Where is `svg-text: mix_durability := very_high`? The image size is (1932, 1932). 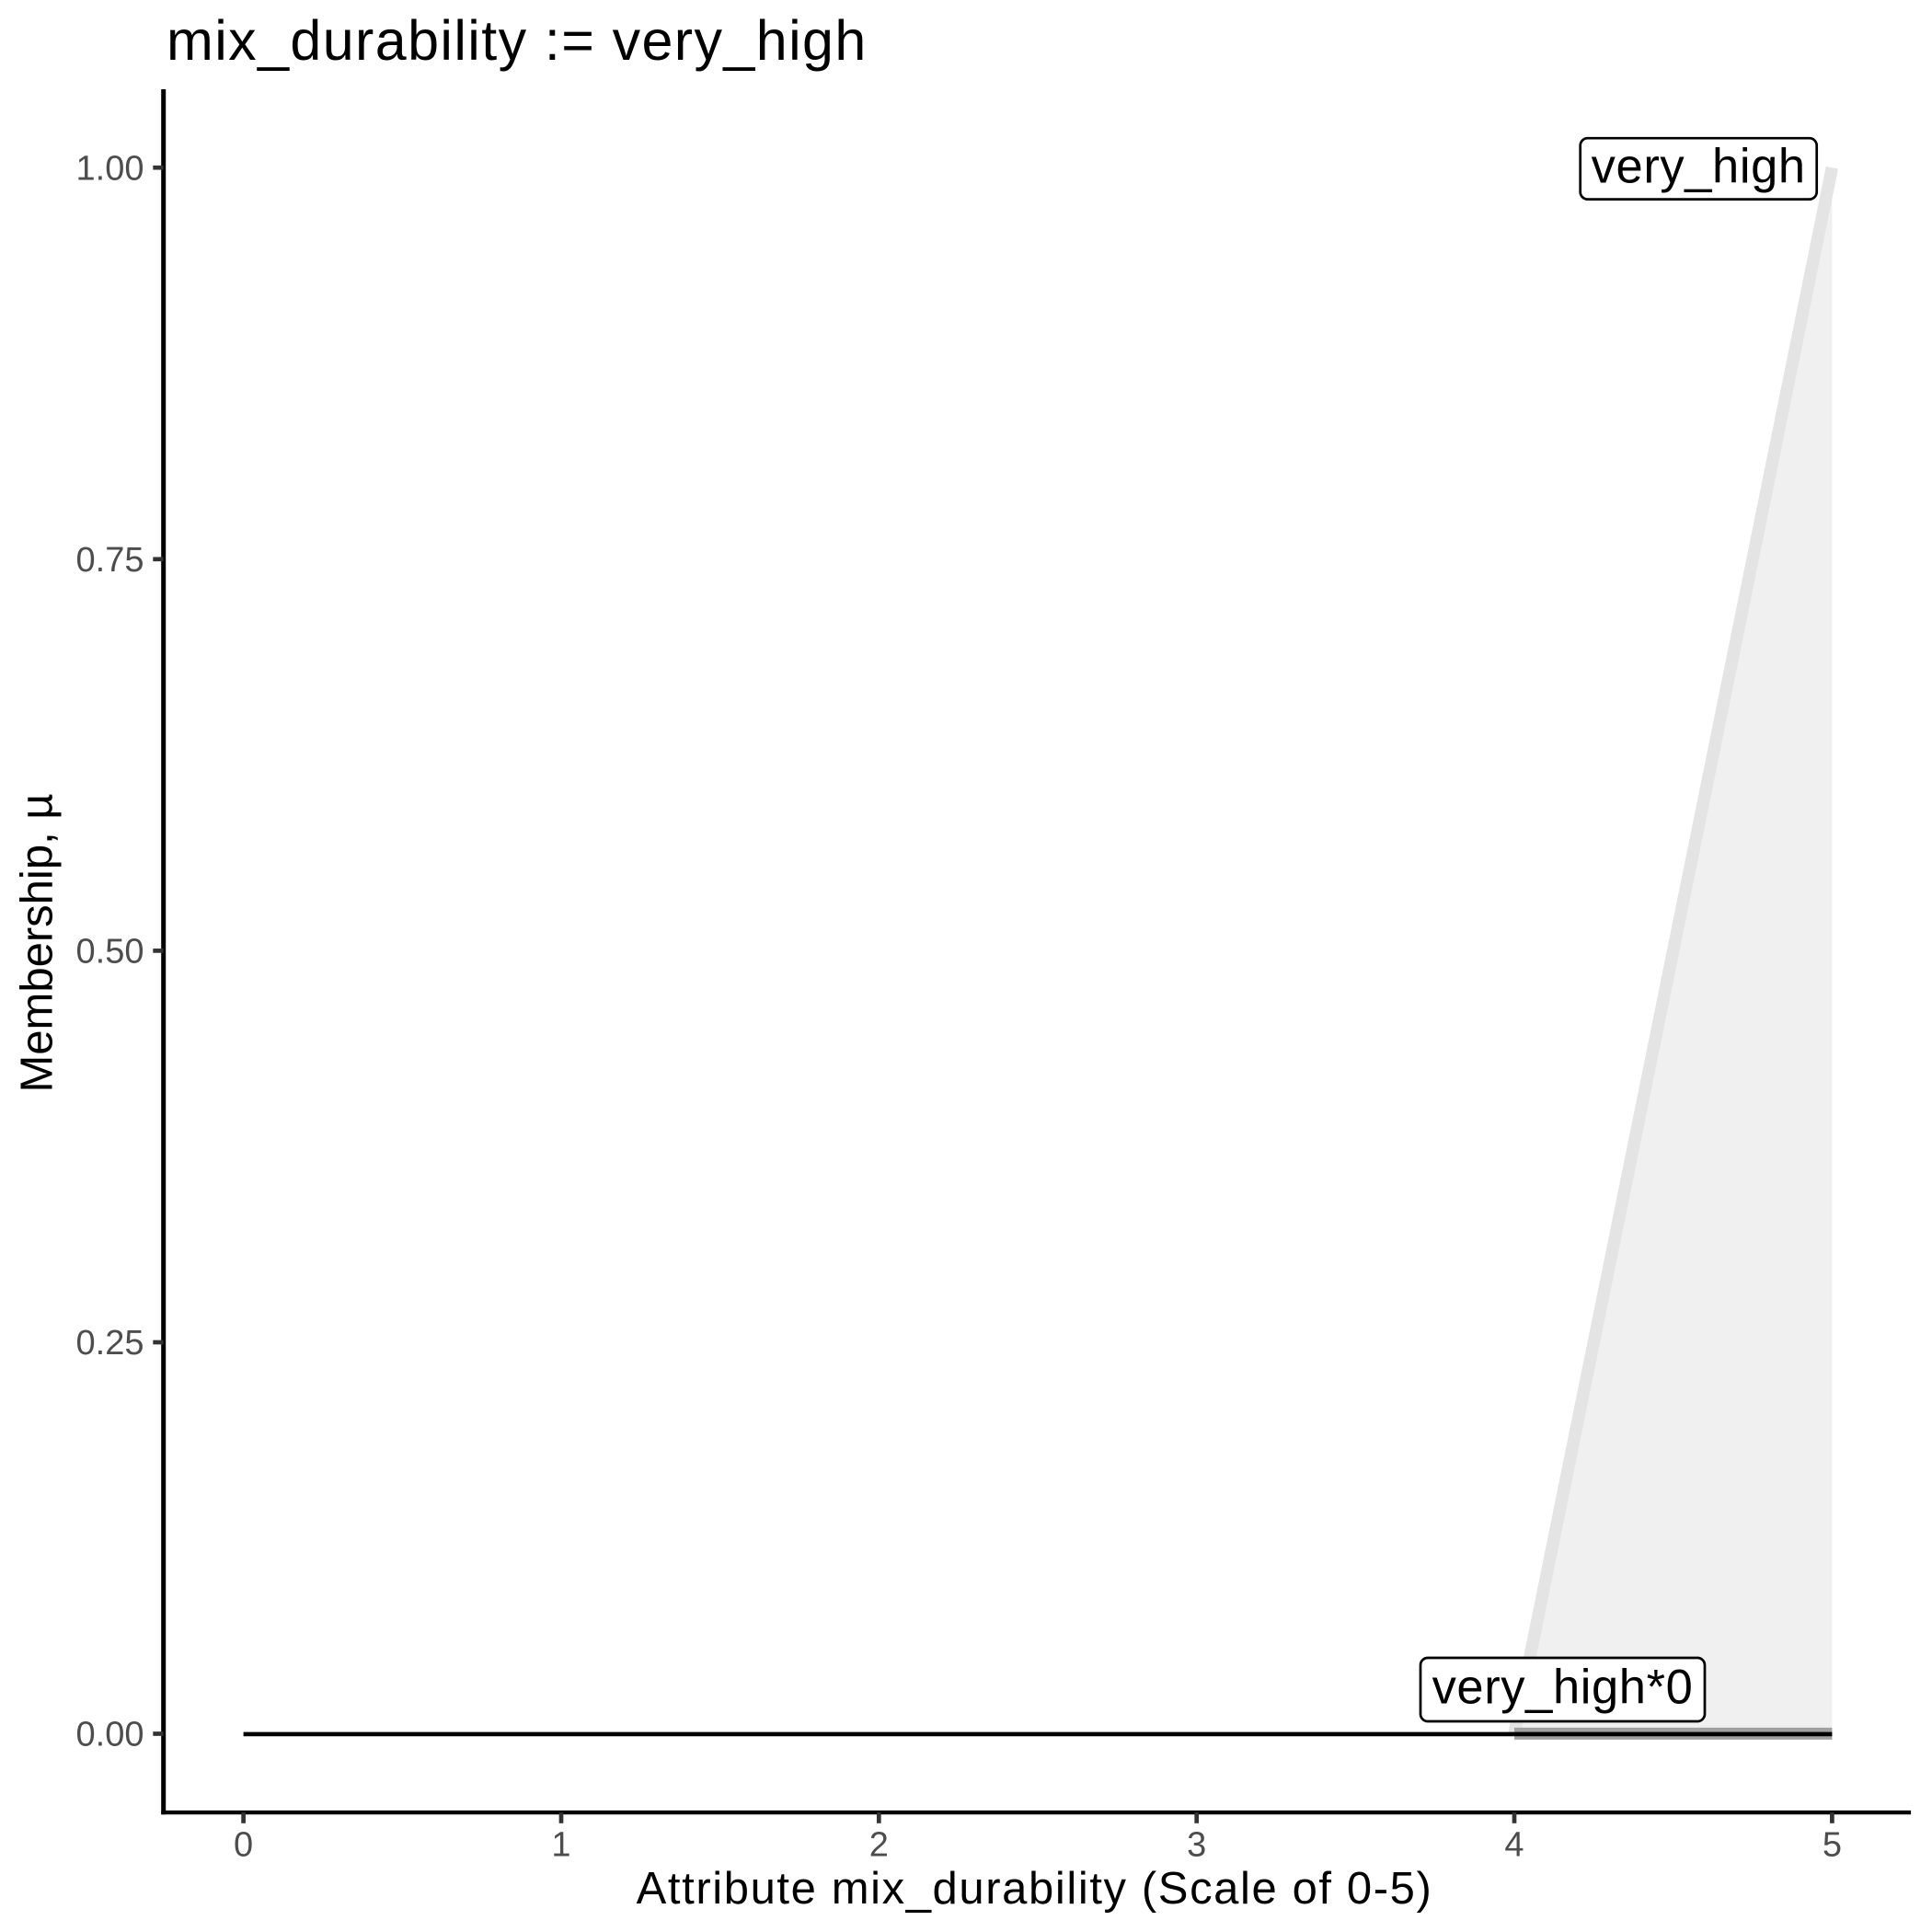 svg-text: mix_durability := very_high is located at coordinates (517, 40).